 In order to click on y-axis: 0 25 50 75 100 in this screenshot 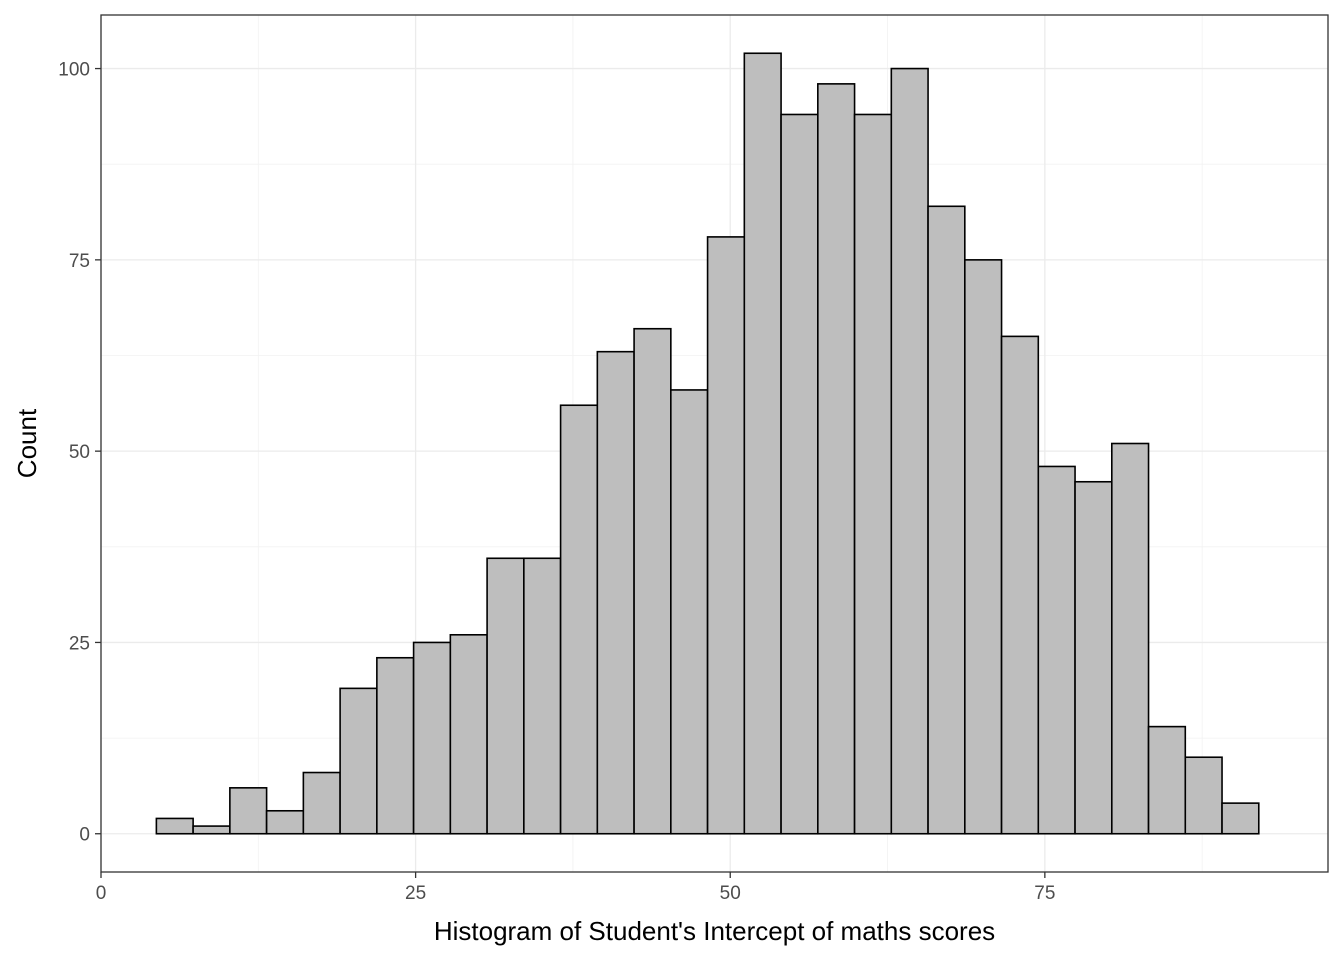, I will do `click(79, 453)`.